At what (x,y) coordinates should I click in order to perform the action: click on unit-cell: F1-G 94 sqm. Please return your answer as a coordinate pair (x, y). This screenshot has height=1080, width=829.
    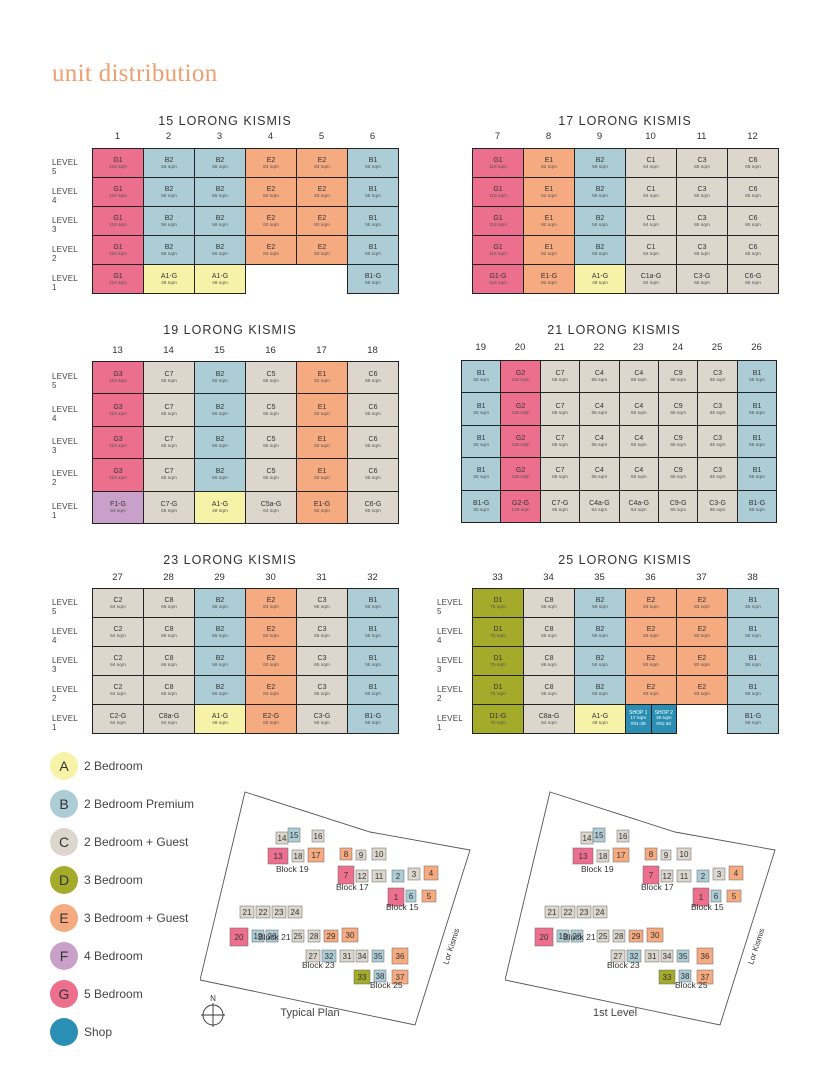
    Looking at the image, I should click on (118, 507).